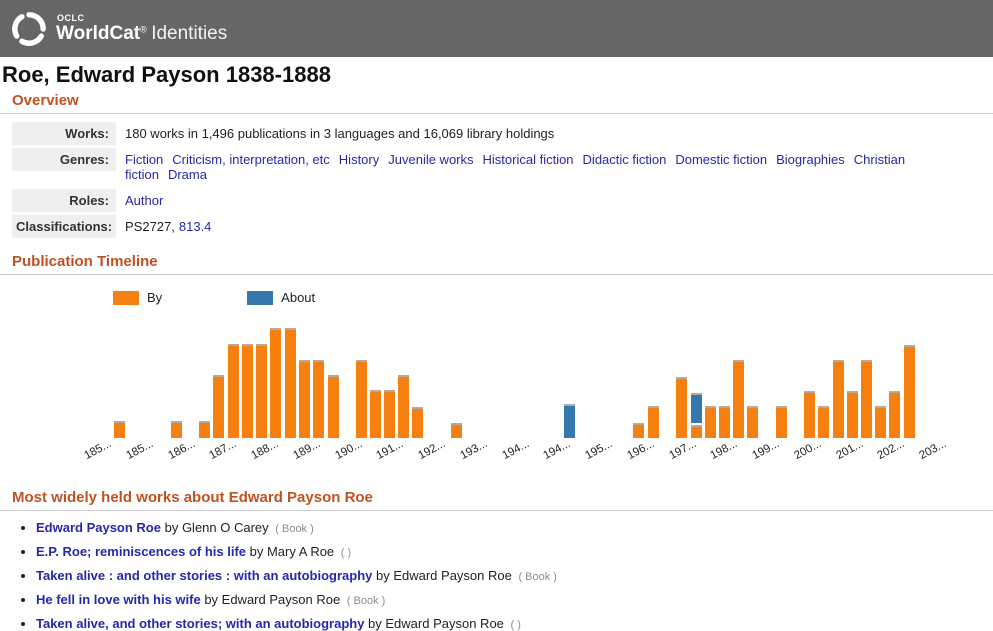  Describe the element at coordinates (721, 159) in the screenshot. I see `overview-value-link: Domestic fiction` at that location.